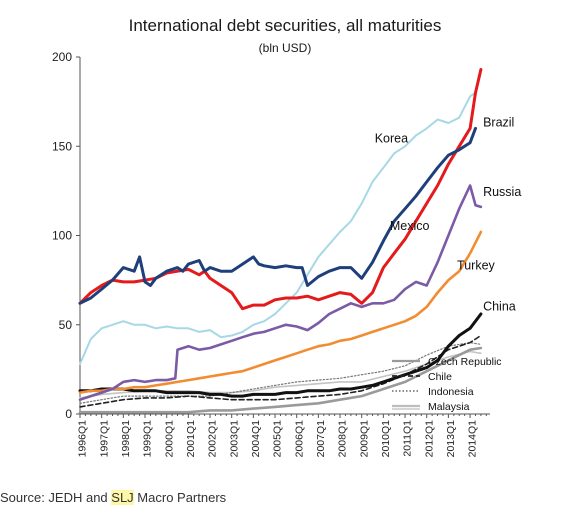 This screenshot has width=570, height=516. Describe the element at coordinates (451, 392) in the screenshot. I see `legend-label: Indonesia` at that location.